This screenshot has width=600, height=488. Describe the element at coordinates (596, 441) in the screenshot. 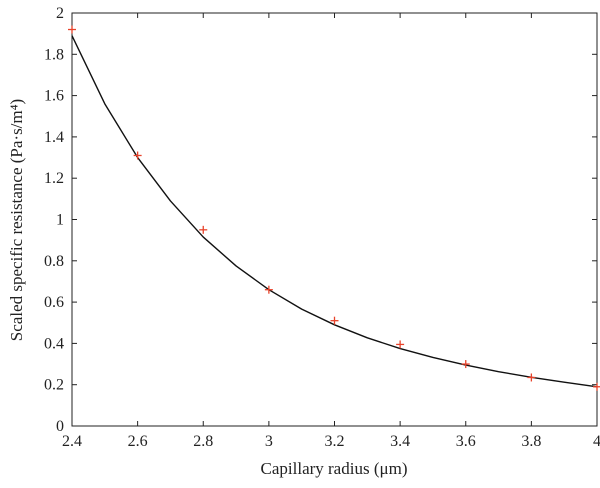

I see `x-tick-label: 4` at that location.